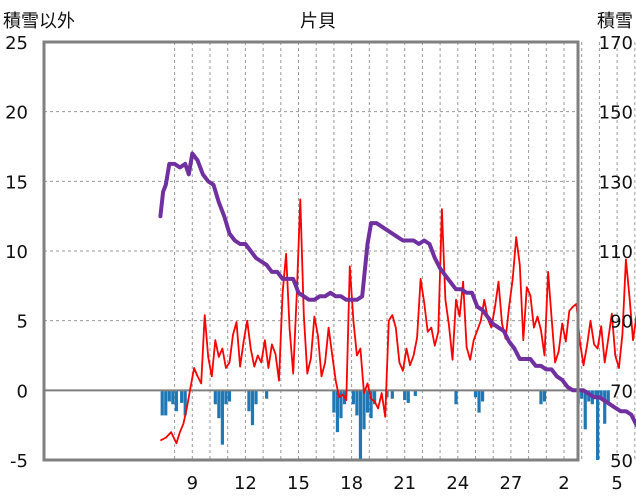 The image size is (636, 501). I want to click on y-right-tick-label: 170, so click(616, 43).